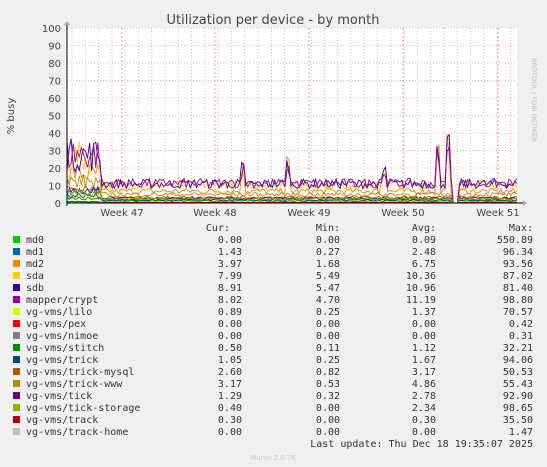 The height and width of the screenshot is (467, 547). What do you see at coordinates (424, 360) in the screenshot?
I see `legend-avg: 1.67` at bounding box center [424, 360].